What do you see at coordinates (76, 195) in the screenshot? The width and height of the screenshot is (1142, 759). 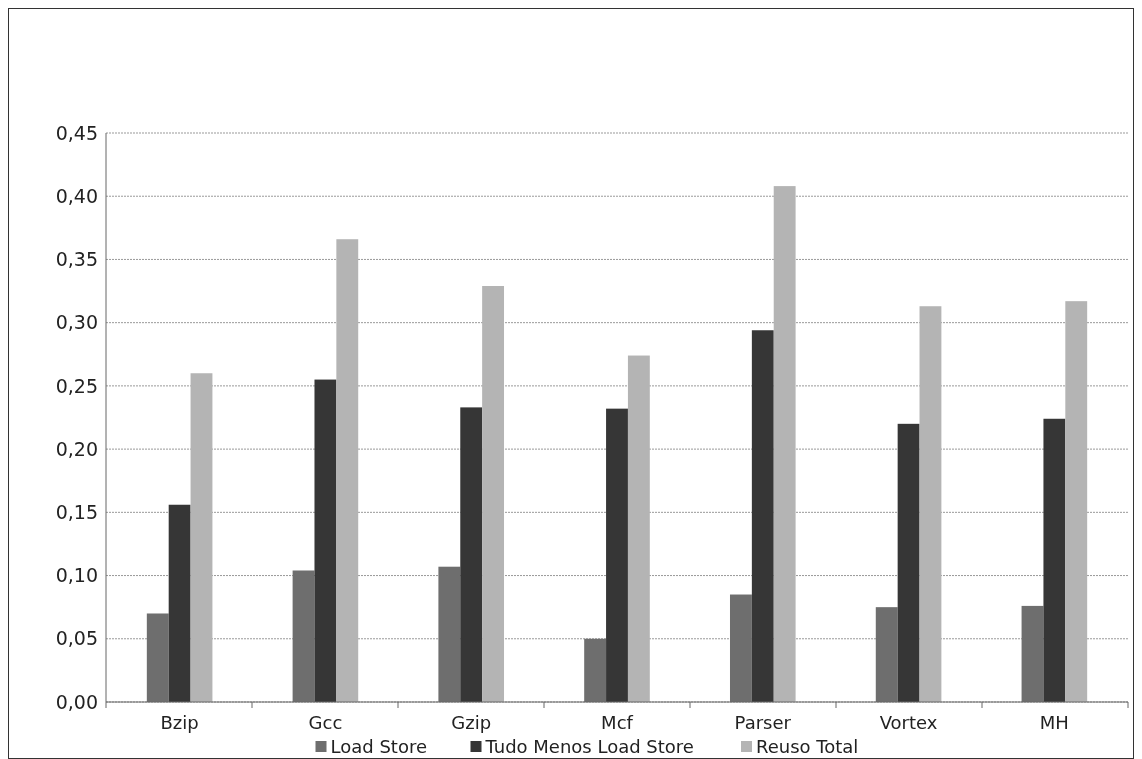 I see `y-tick-label: 0,40` at bounding box center [76, 195].